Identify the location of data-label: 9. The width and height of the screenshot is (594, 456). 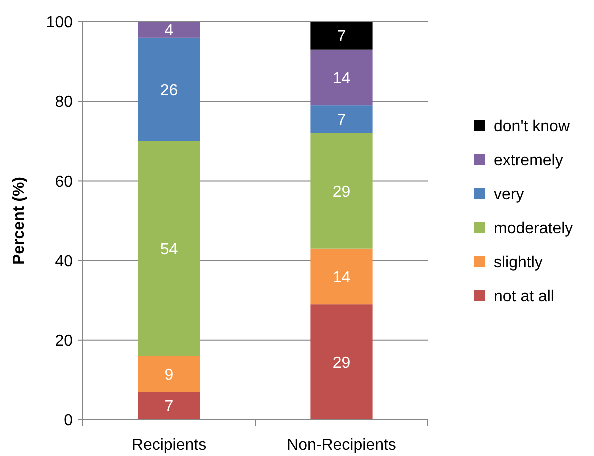
(169, 375).